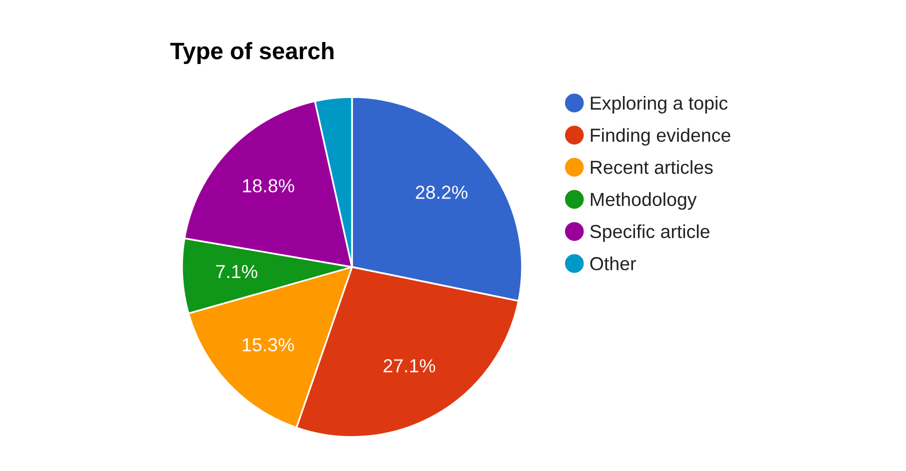 The image size is (906, 471). I want to click on data-label: 15.3%, so click(268, 345).